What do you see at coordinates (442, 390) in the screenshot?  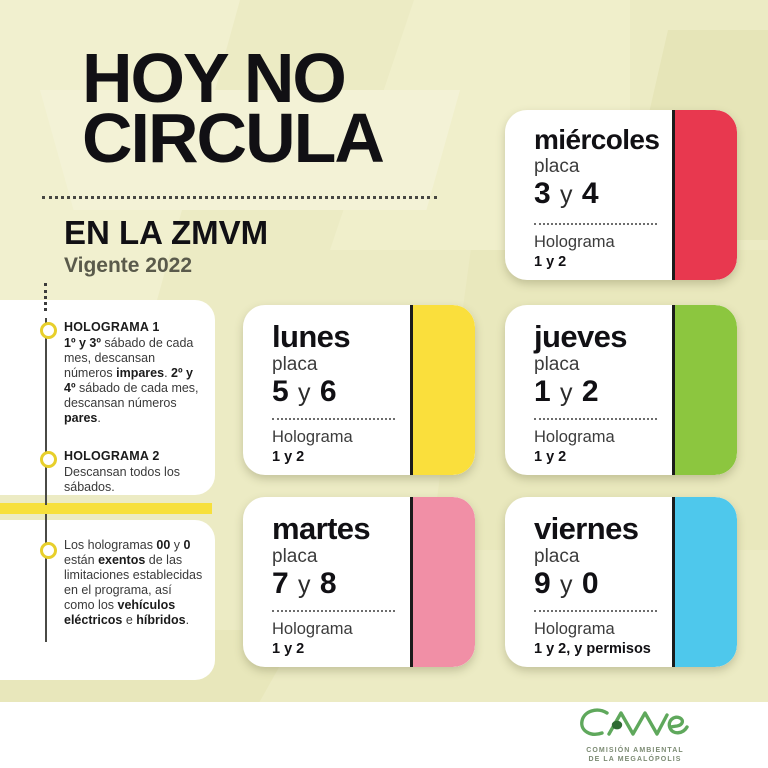 I see `color-swatch-lunes` at bounding box center [442, 390].